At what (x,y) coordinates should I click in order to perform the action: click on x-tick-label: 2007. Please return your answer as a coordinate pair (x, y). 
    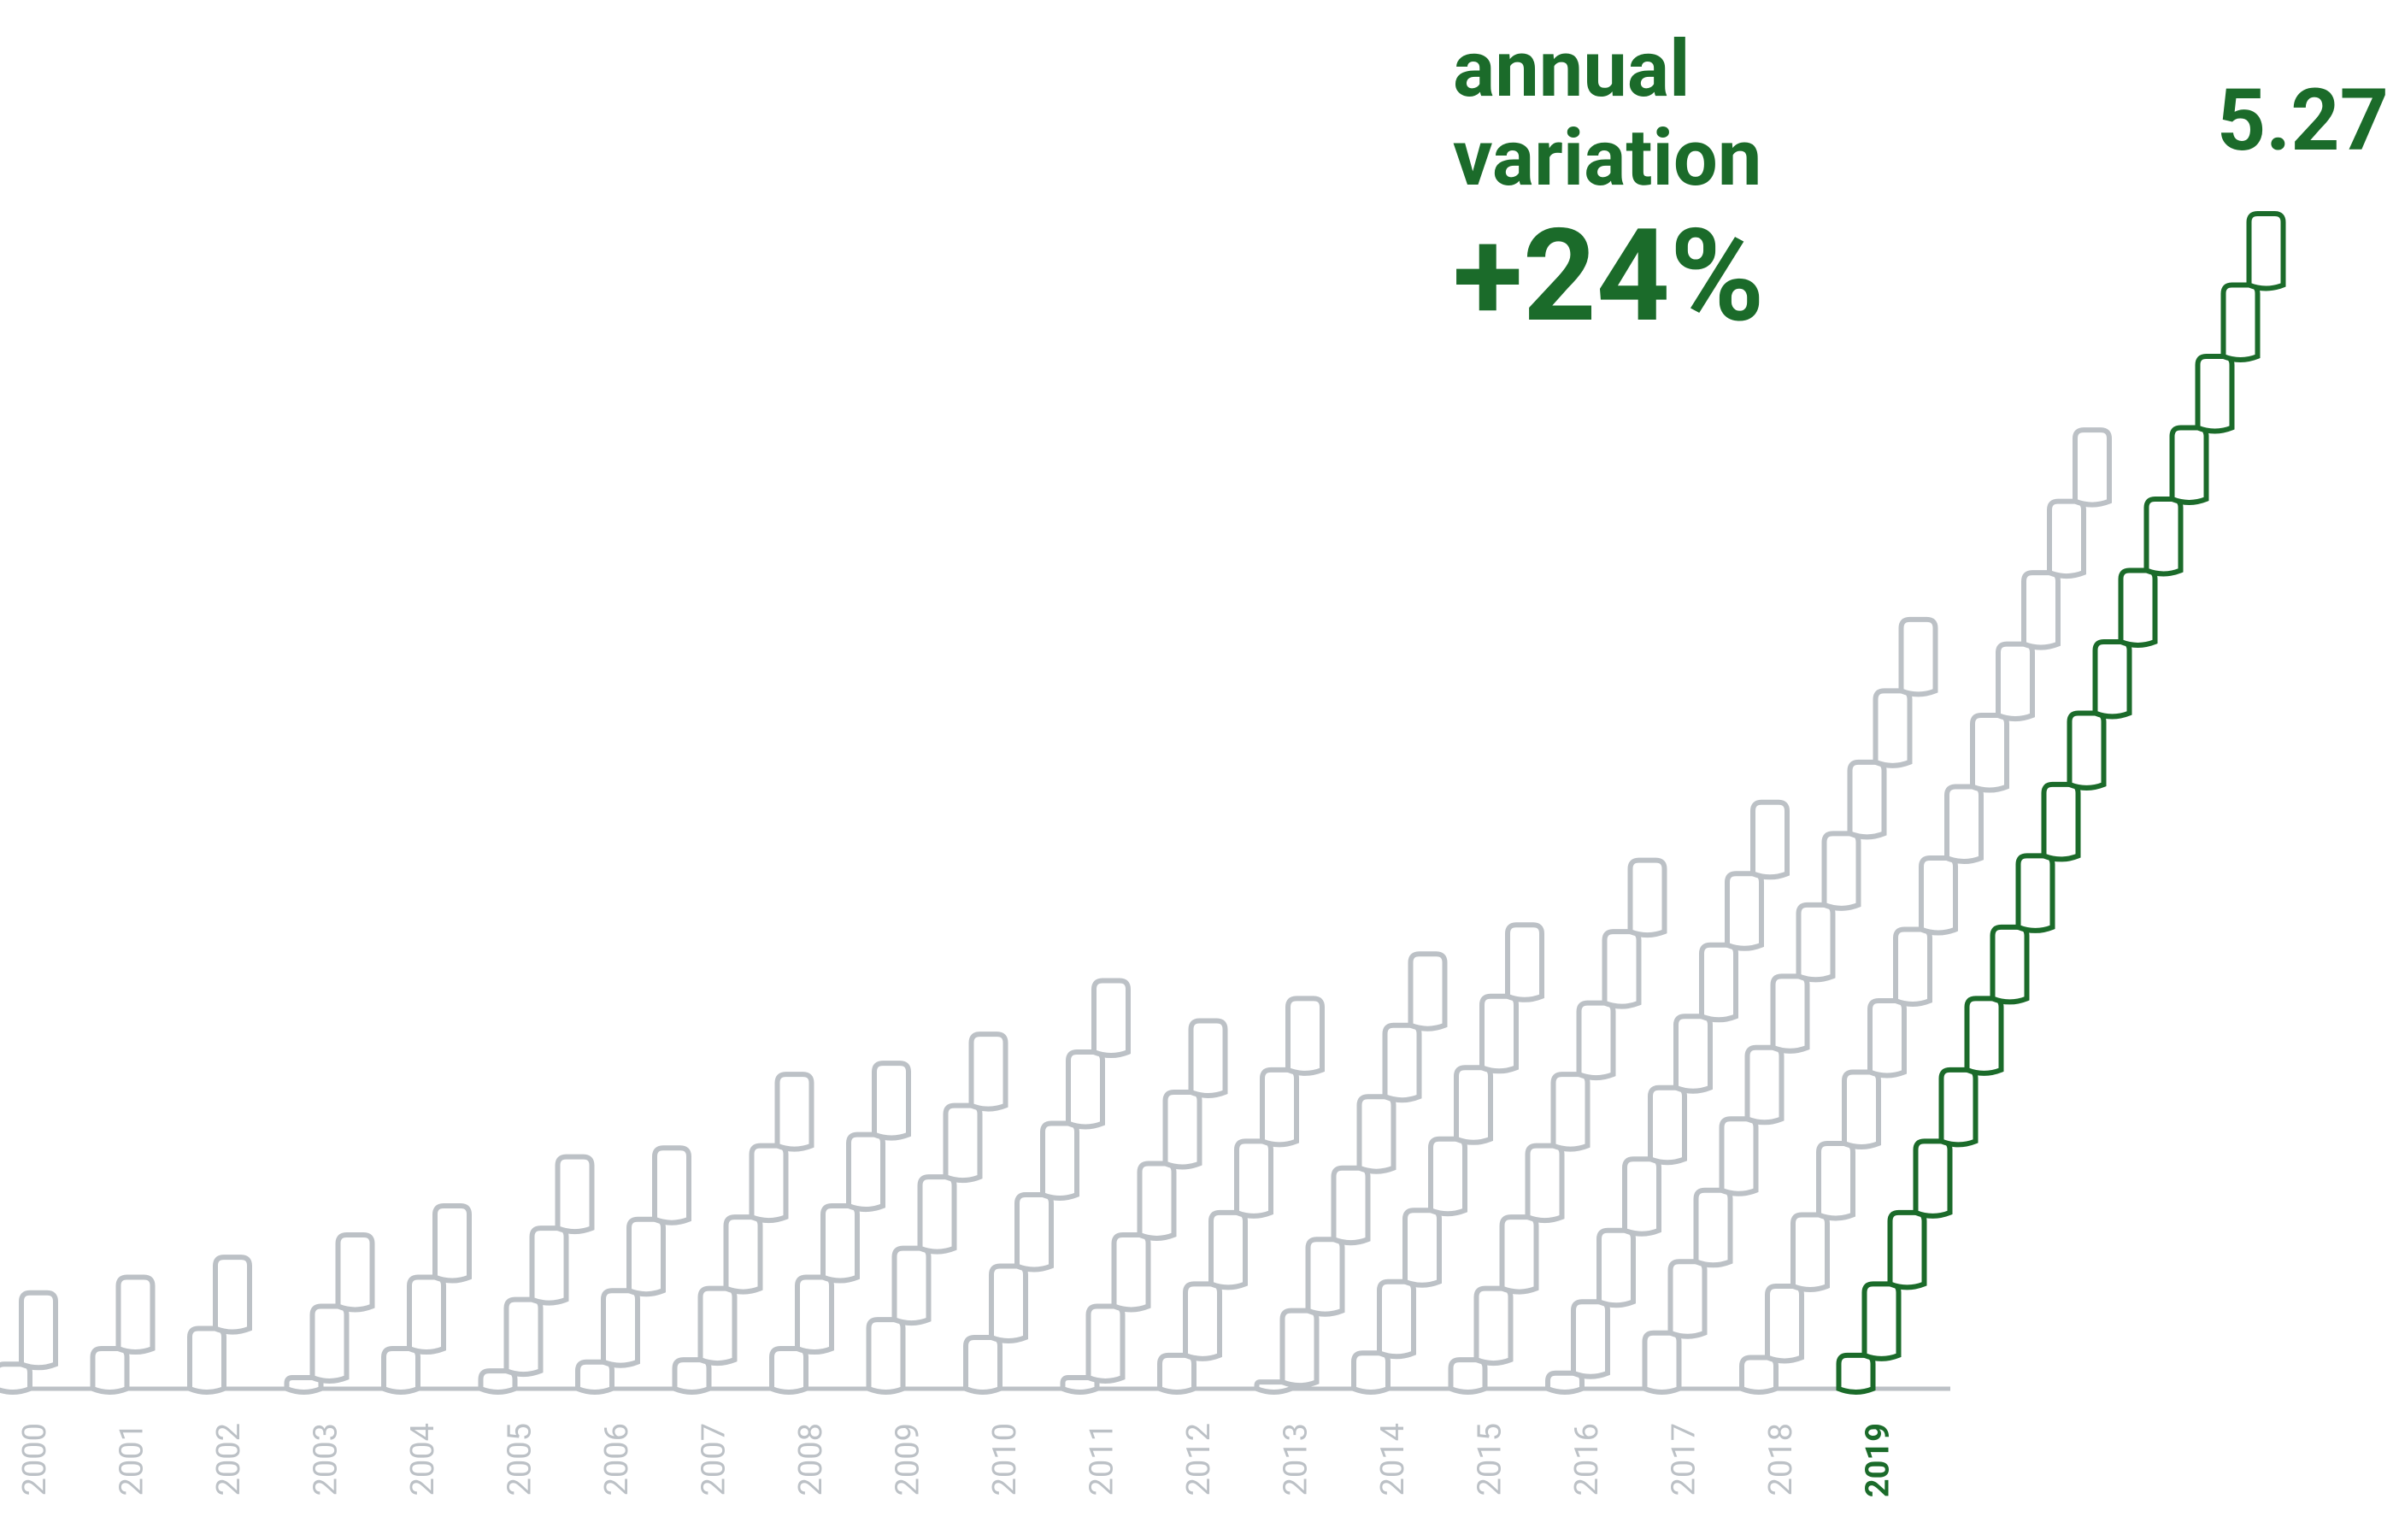
    Looking at the image, I should click on (714, 1459).